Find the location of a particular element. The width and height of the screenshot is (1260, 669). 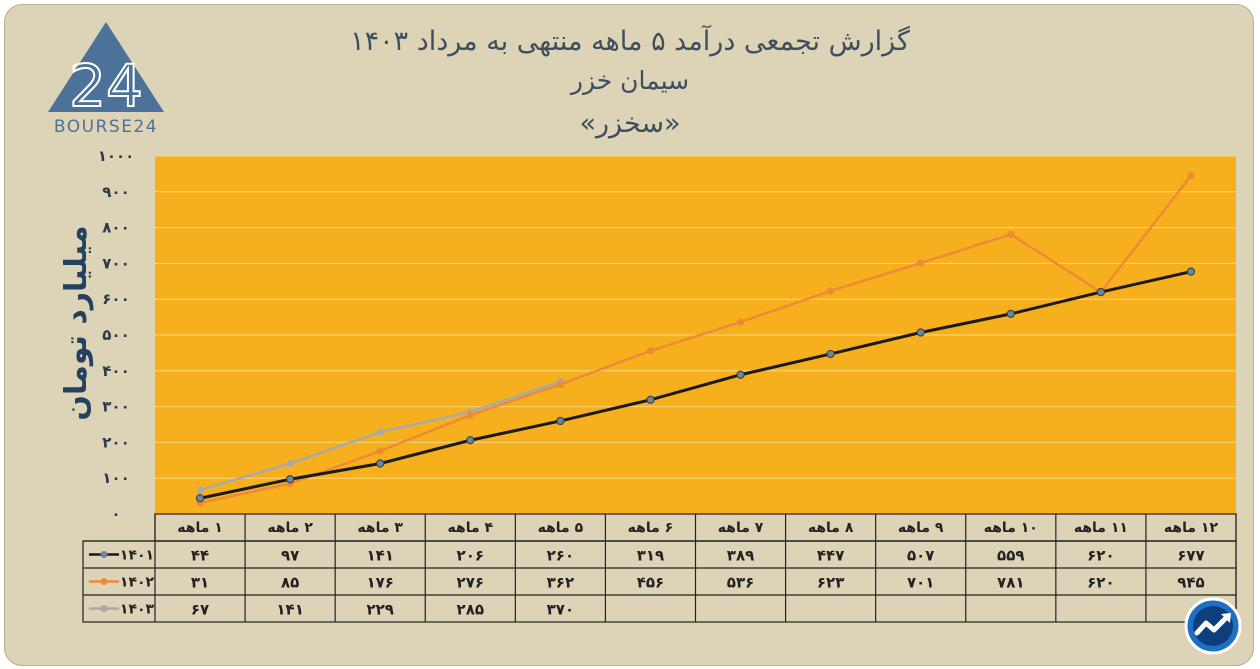

table-cell: ۹۷ is located at coordinates (290, 556).